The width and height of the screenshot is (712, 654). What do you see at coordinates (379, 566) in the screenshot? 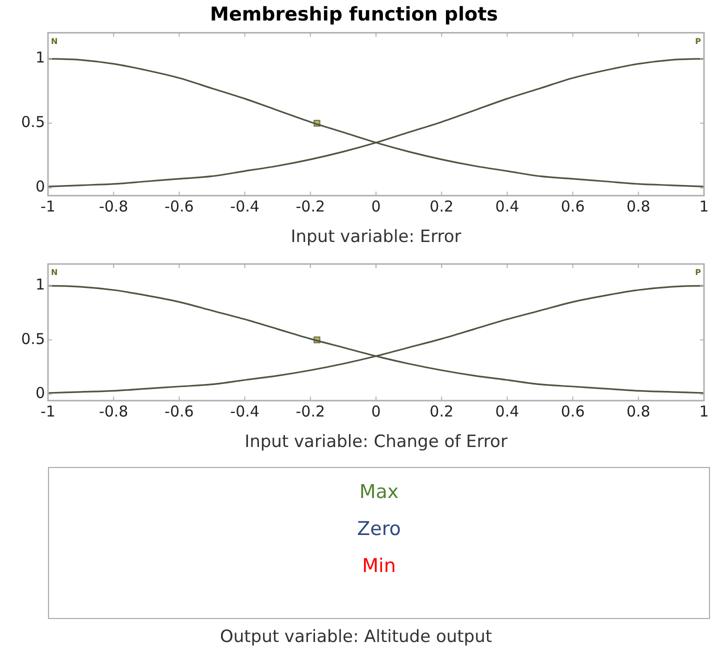
I see `category-label: Min` at bounding box center [379, 566].